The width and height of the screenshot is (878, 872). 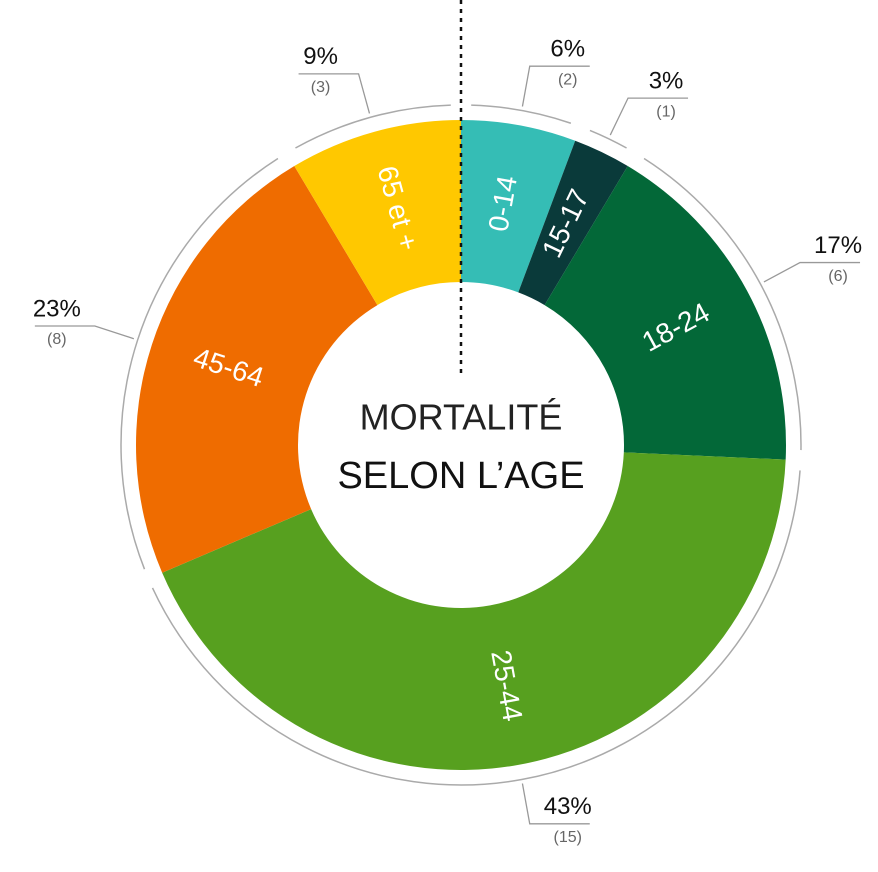 I want to click on percentage-label: 17%, so click(x=838, y=245).